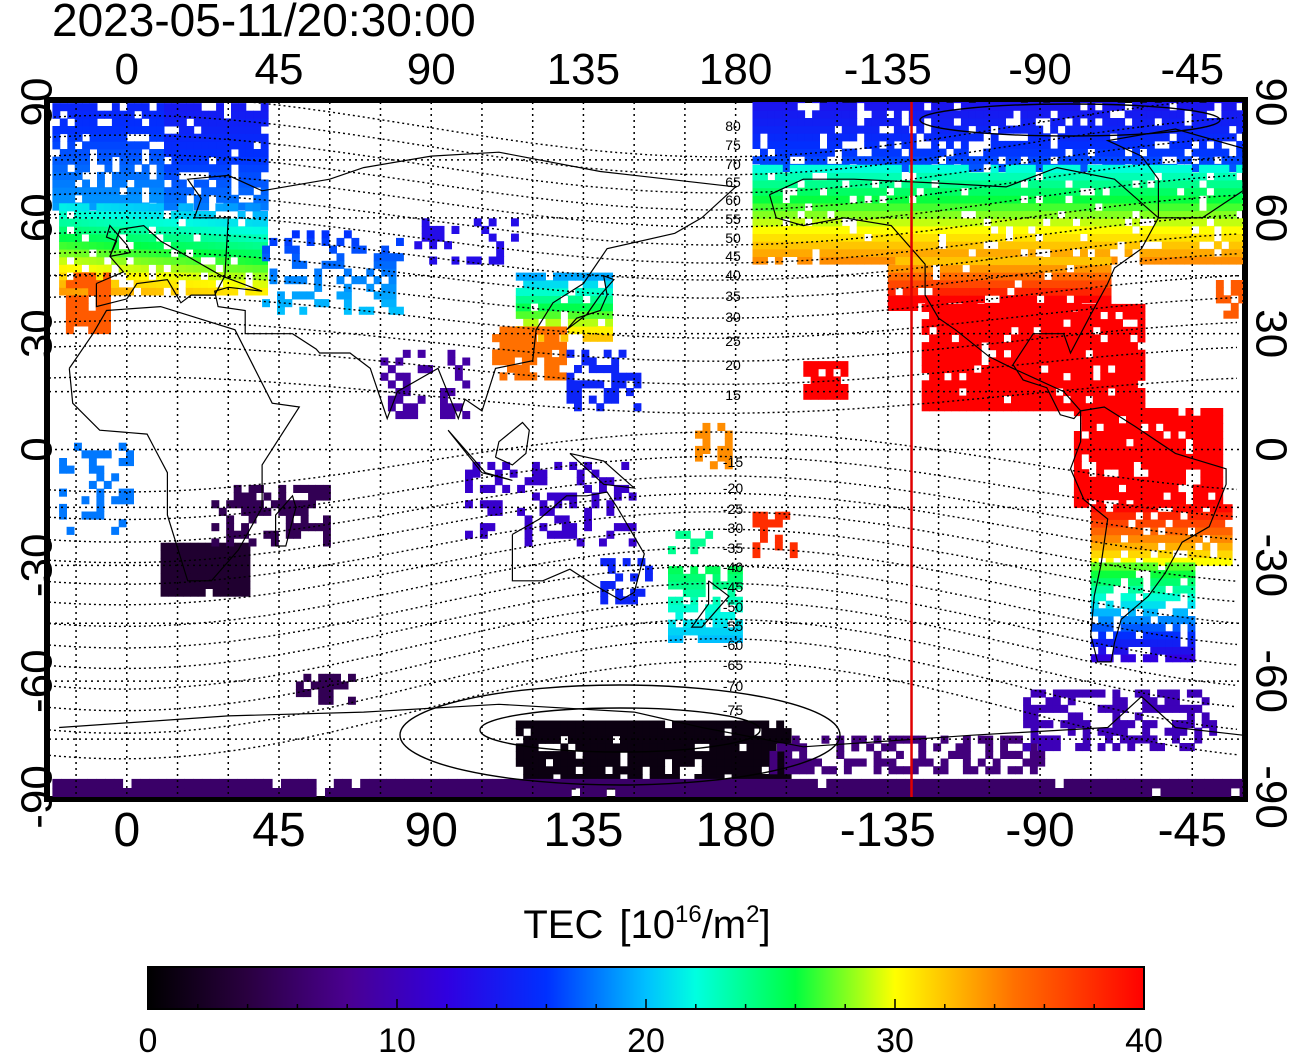  Describe the element at coordinates (733, 296) in the screenshot. I see `magnetic-lat-label: 35` at that location.